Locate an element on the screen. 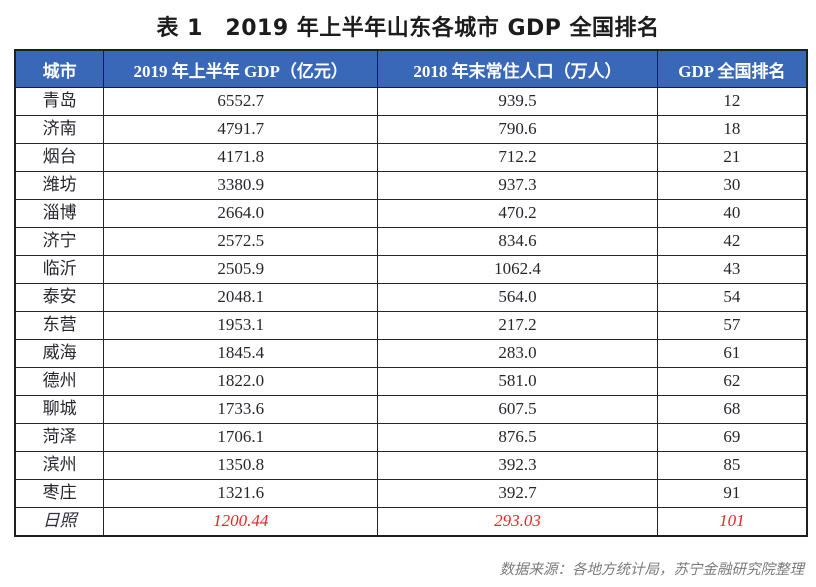  cell-city: 青岛 is located at coordinates (59, 101).